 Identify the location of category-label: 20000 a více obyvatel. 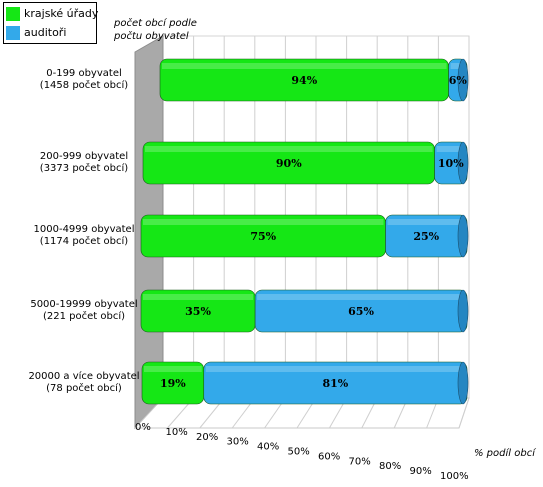
(83, 376).